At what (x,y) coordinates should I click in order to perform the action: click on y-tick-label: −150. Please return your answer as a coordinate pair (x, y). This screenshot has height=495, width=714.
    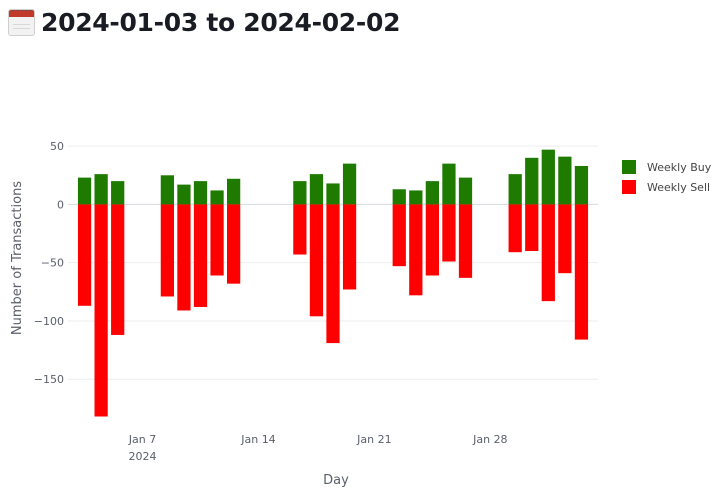
    Looking at the image, I should click on (49, 379).